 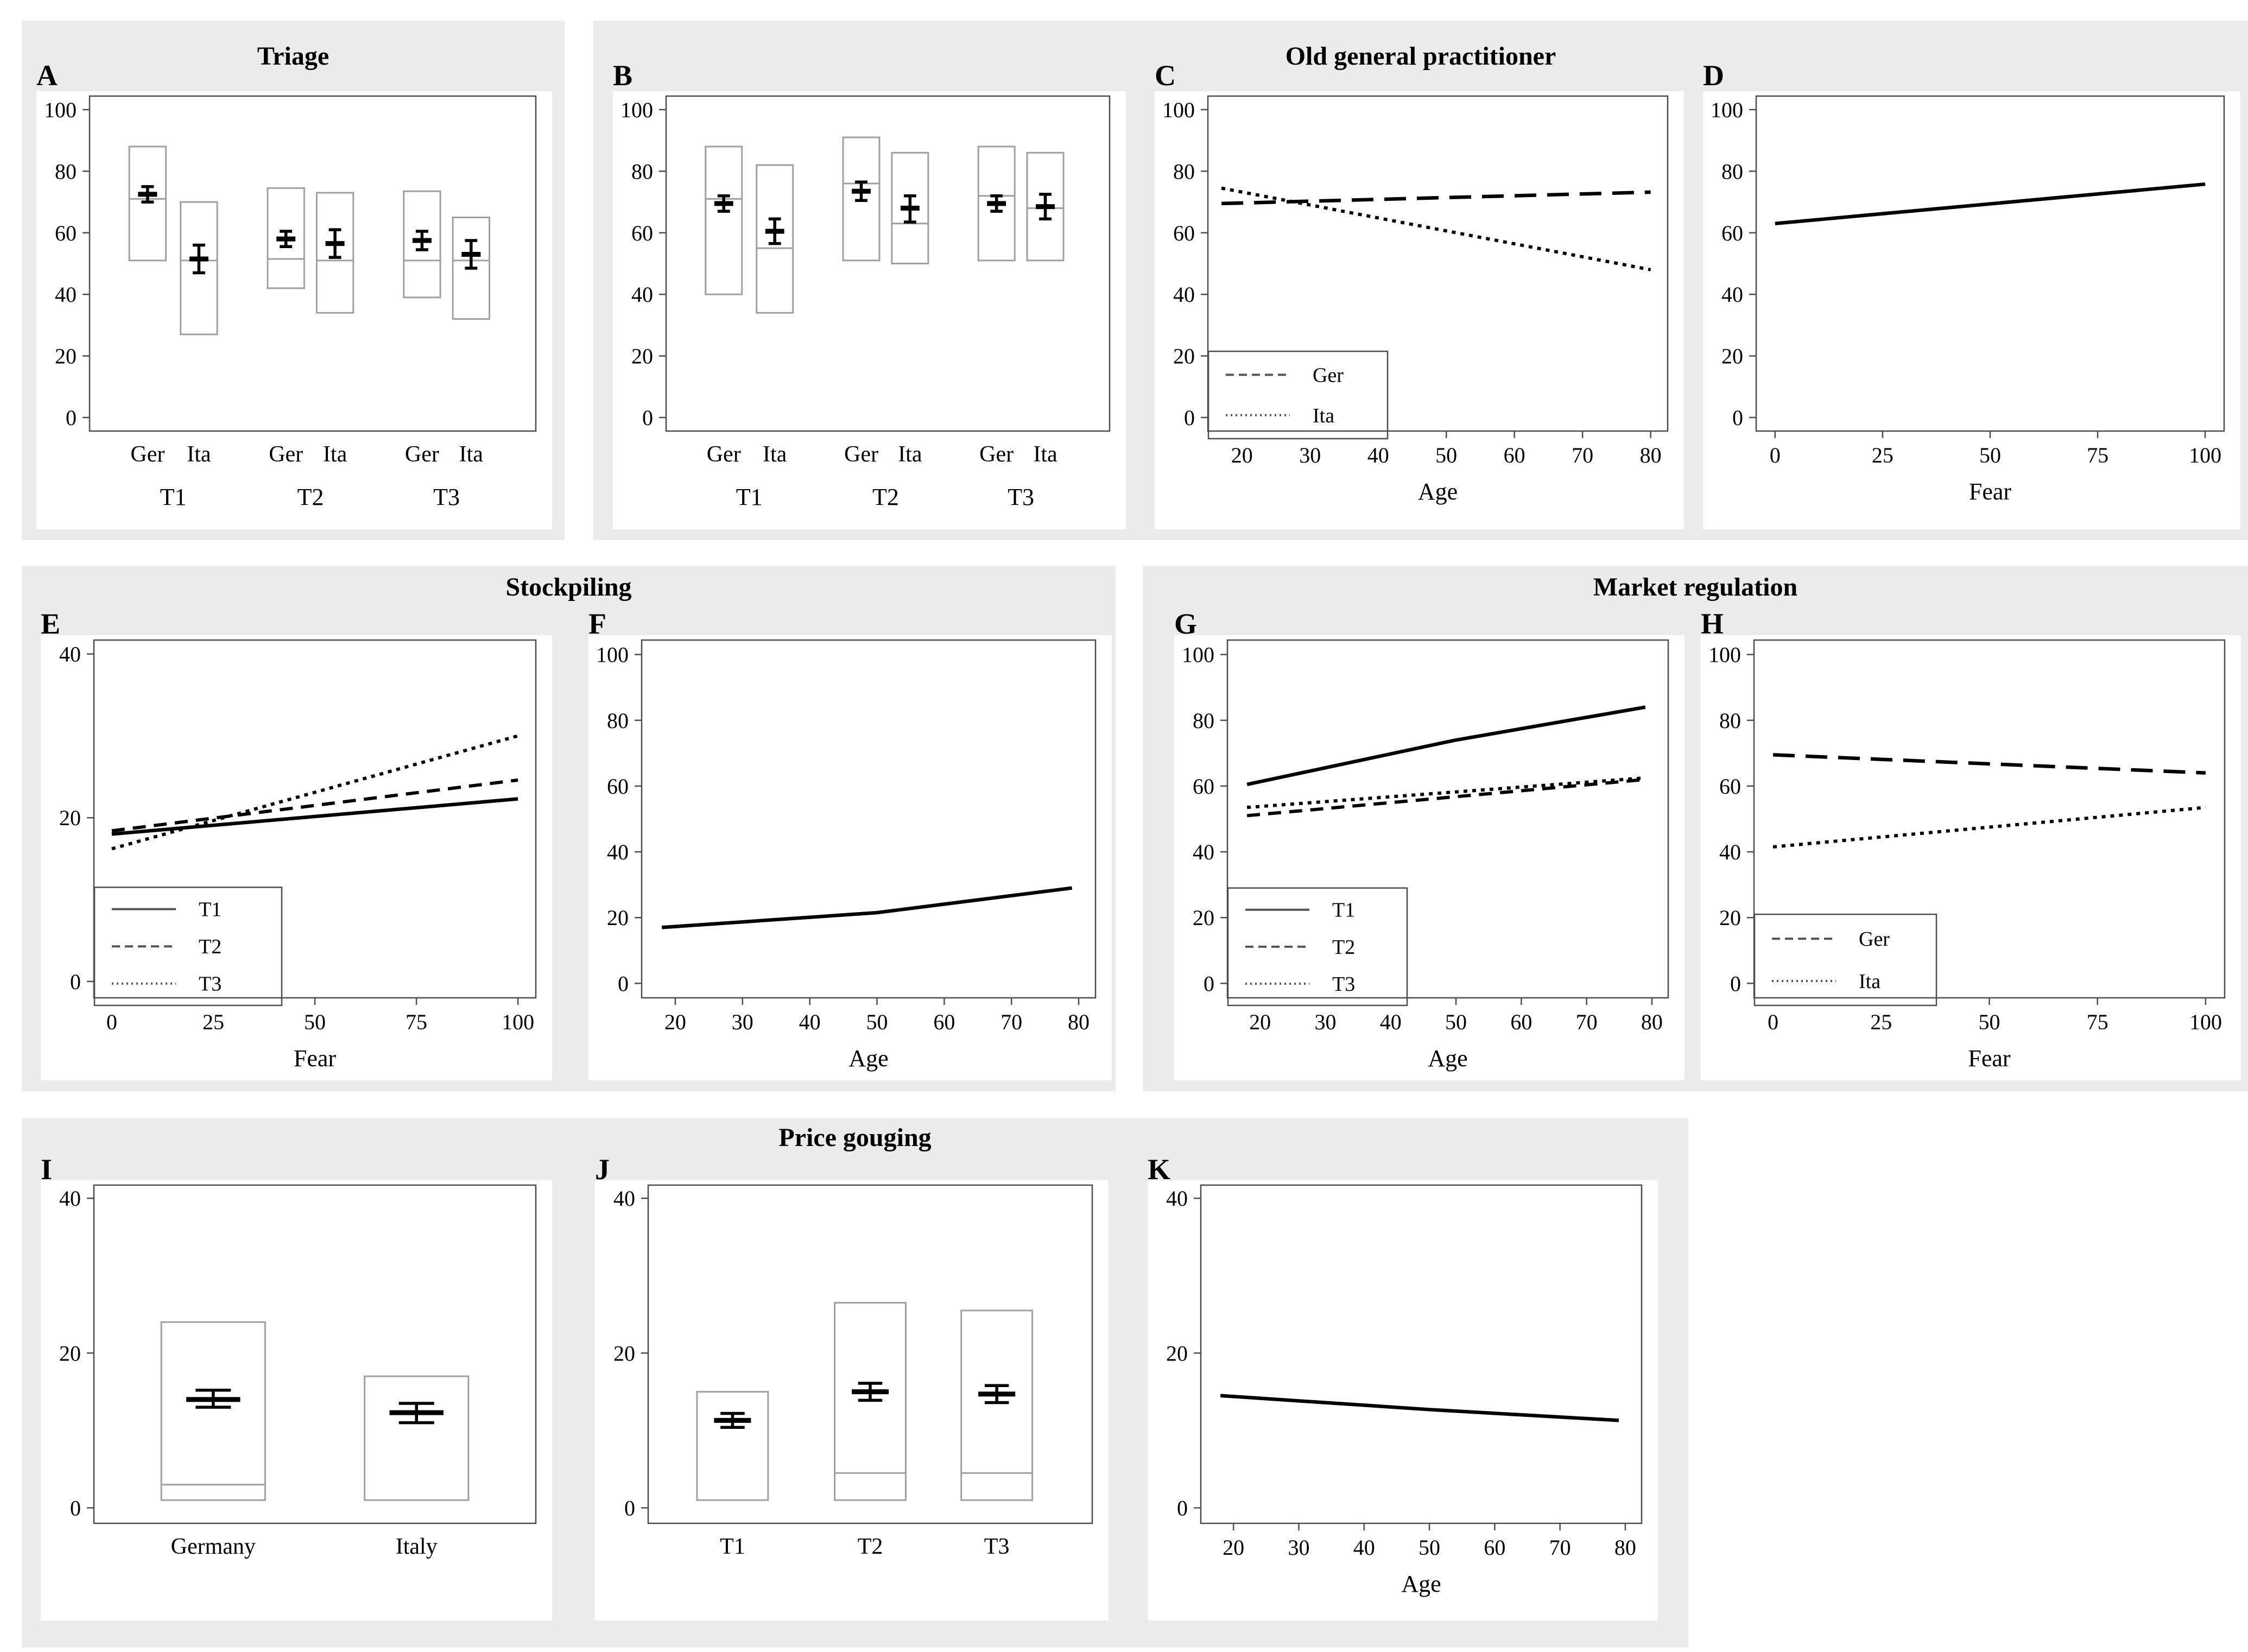 What do you see at coordinates (1990, 1022) in the screenshot?
I see `svg-text: 50` at bounding box center [1990, 1022].